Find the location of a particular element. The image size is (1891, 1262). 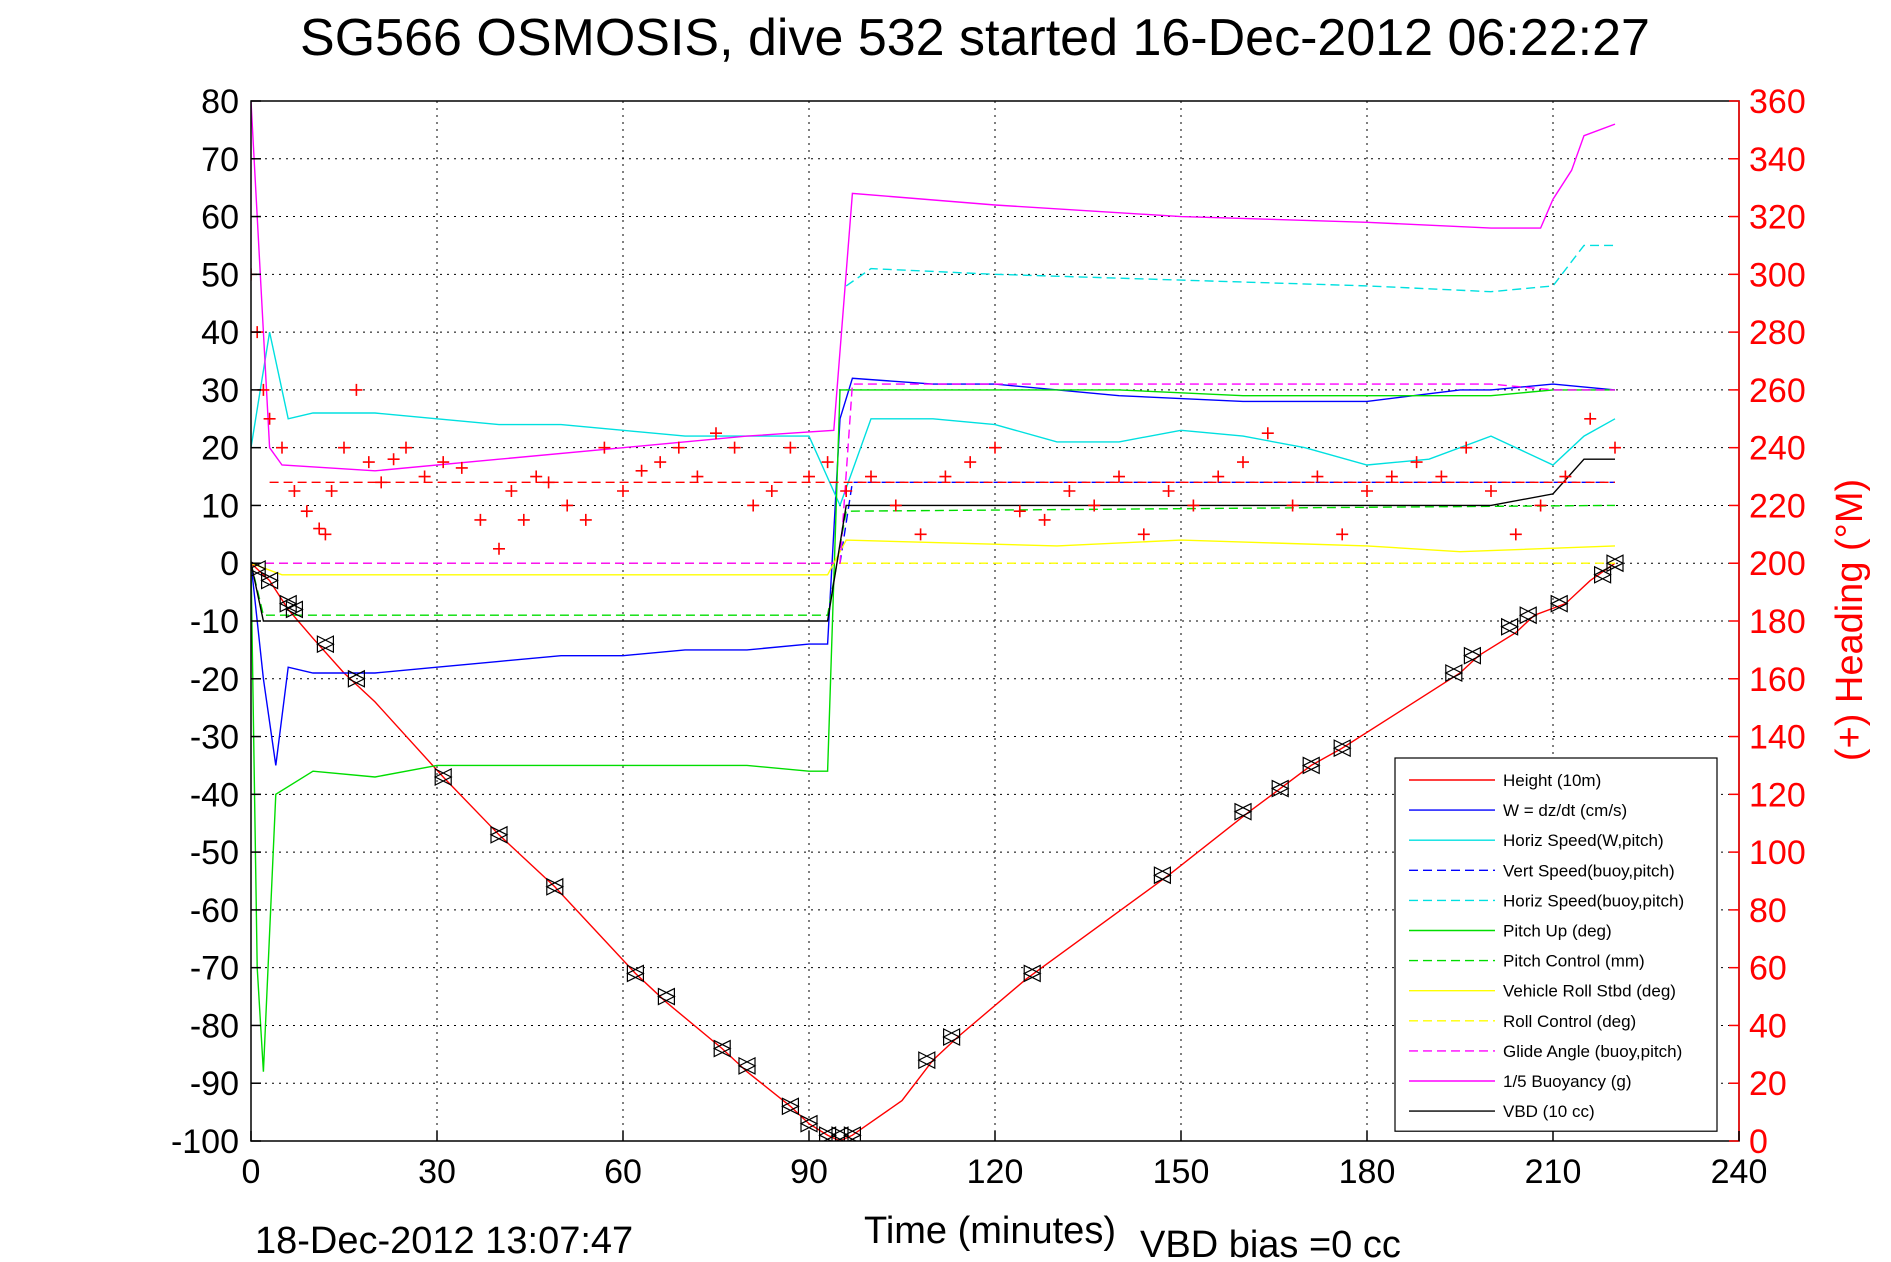

footer-vbd-bias: VBD bias =0 cc is located at coordinates (1270, 1243).